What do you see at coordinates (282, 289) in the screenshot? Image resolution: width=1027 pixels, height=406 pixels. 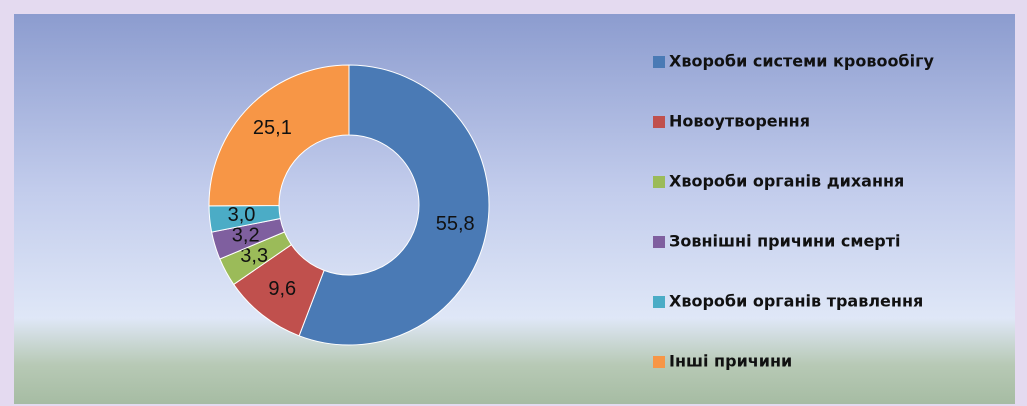 I see `data-label: 9,6` at bounding box center [282, 289].